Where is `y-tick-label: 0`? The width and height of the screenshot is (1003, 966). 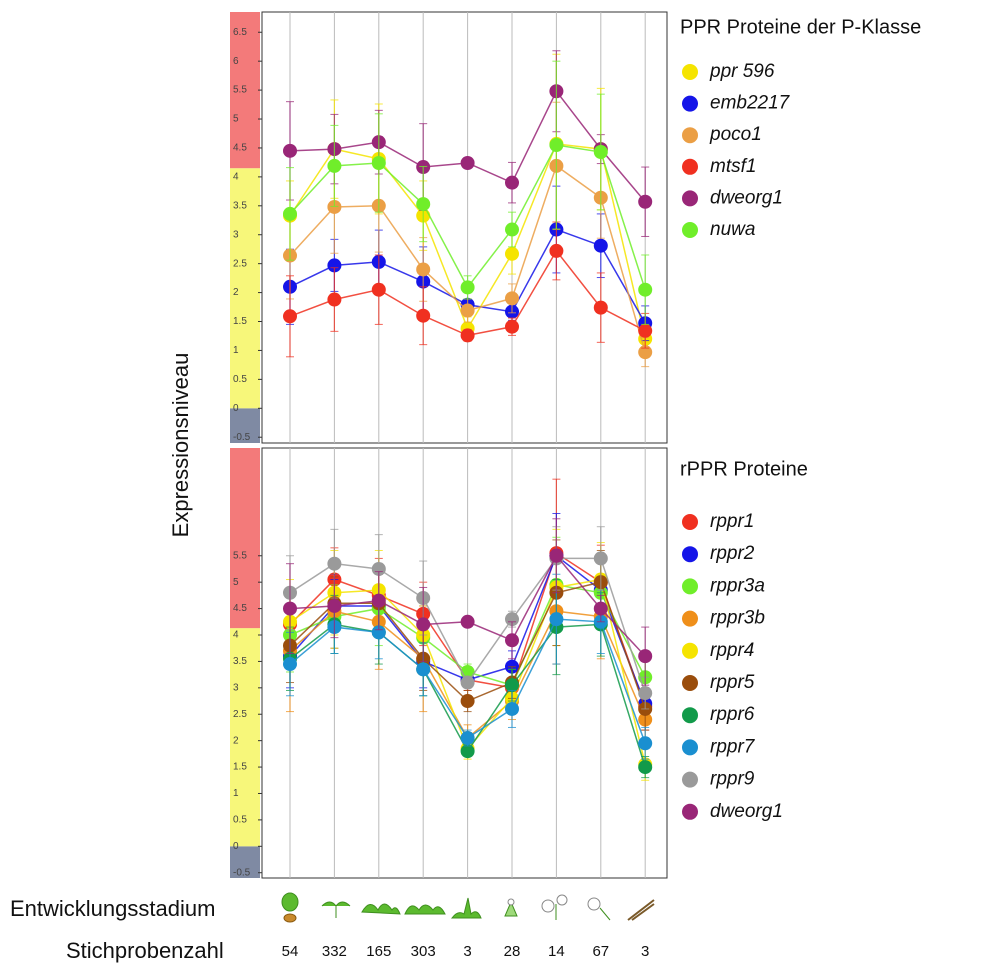 y-tick-label: 0 is located at coordinates (236, 846).